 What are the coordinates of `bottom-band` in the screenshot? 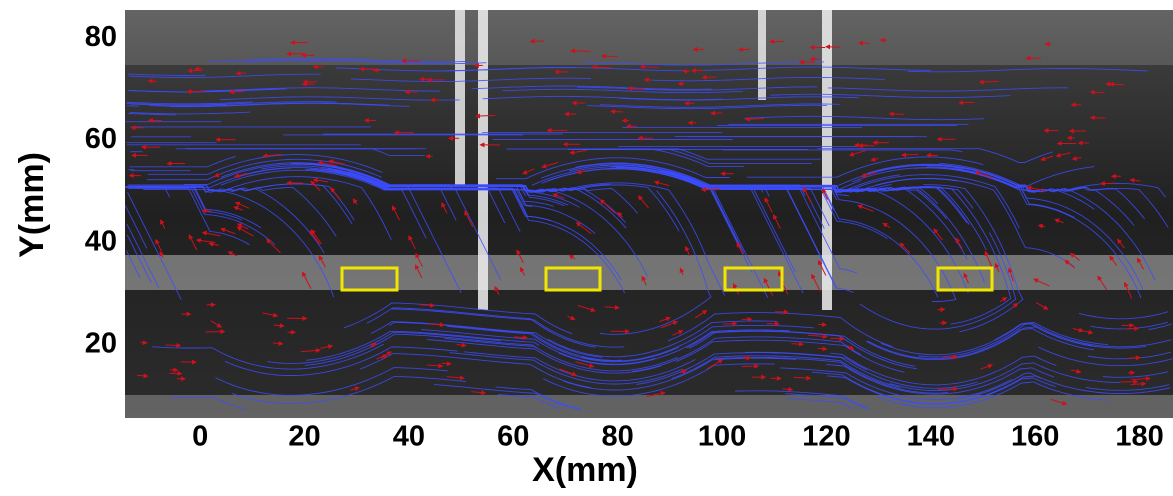 It's located at (649, 406).